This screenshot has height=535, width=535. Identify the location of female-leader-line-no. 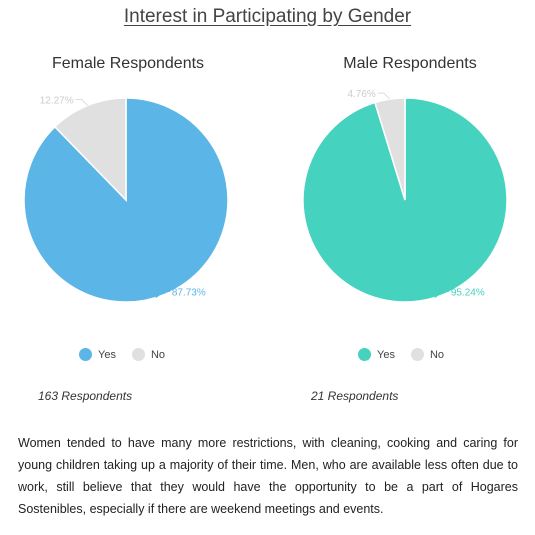
(82, 102).